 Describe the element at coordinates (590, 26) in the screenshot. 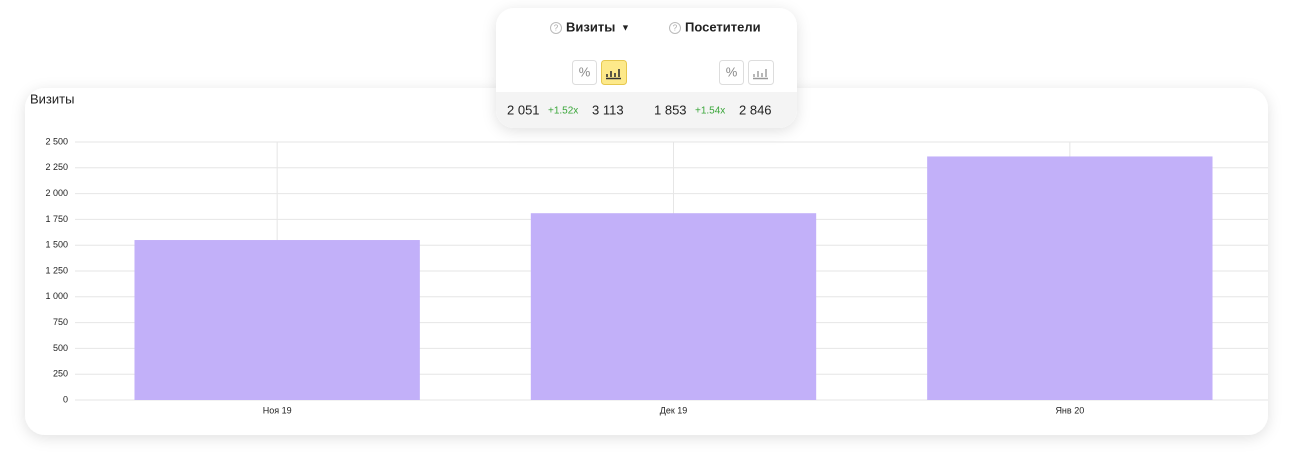

I see `metric-title: Визиты` at that location.